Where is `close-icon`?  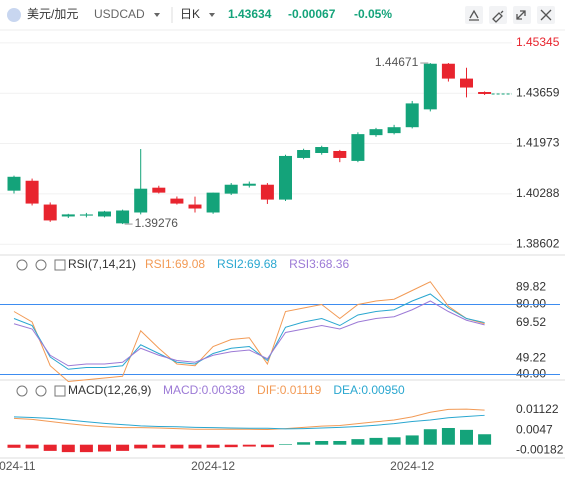 close-icon is located at coordinates (546, 15).